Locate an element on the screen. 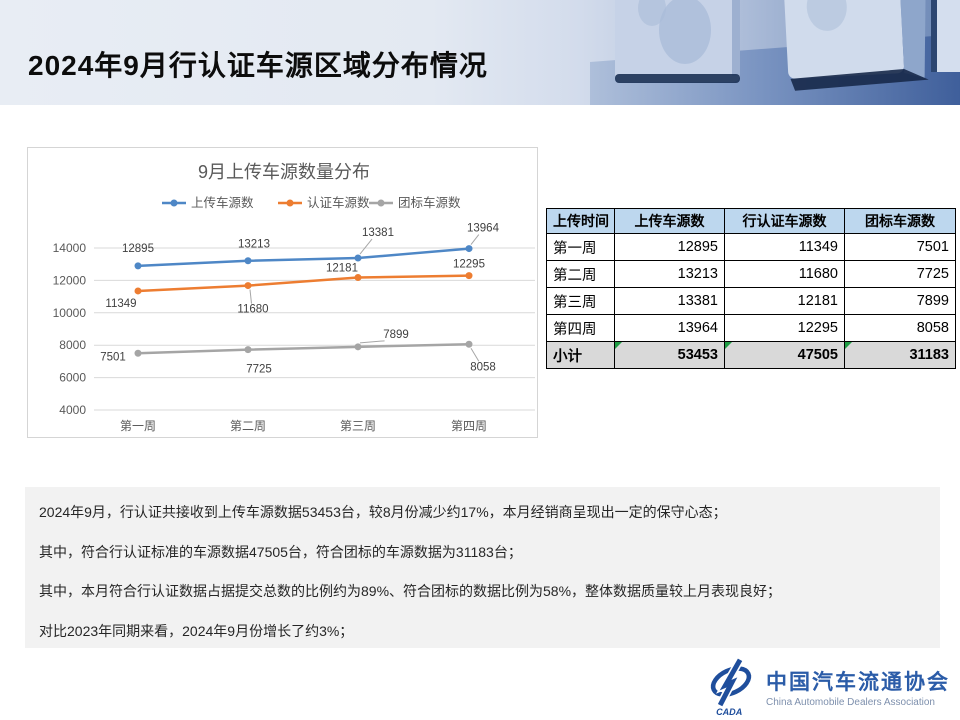 The image size is (960, 720). page-title: 2024年9月行认证车源区域分布情况 is located at coordinates (258, 65).